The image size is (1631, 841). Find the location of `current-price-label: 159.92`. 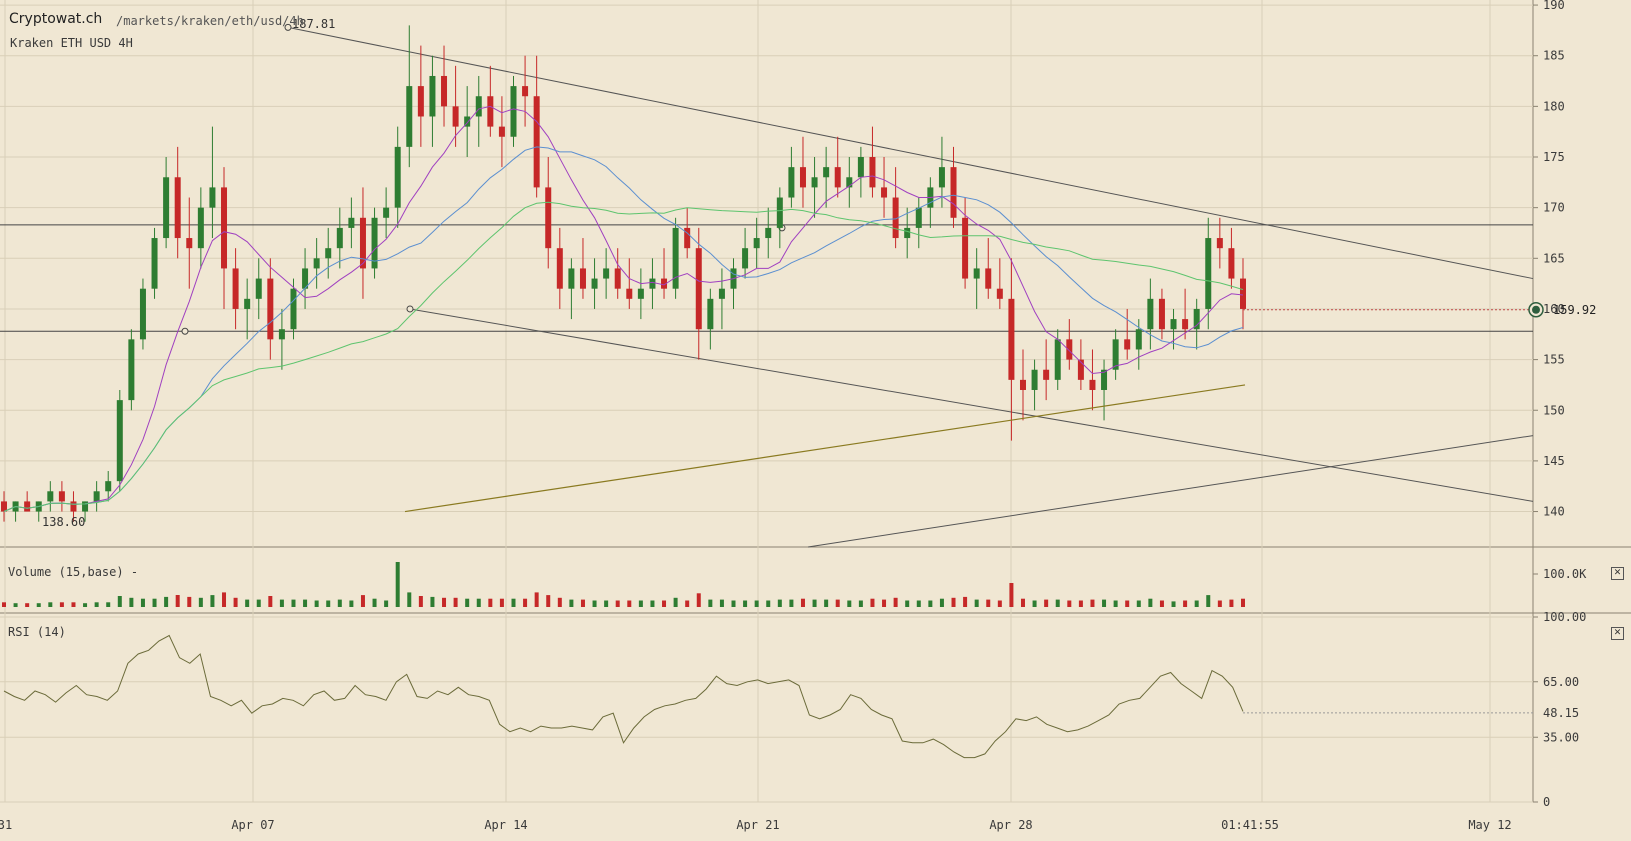

current-price-label: 159.92 is located at coordinates (1574, 310).